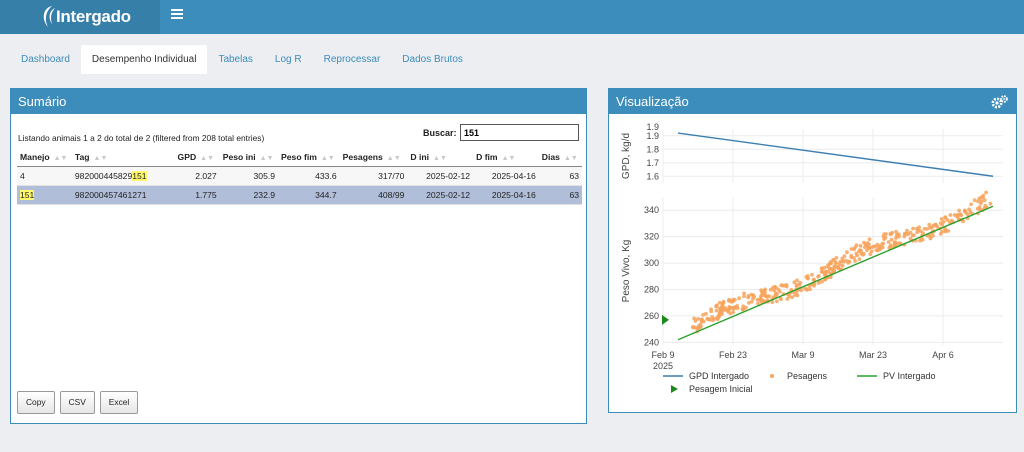  What do you see at coordinates (123, 157) in the screenshot?
I see `col-tag: Tag ▲▼` at bounding box center [123, 157].